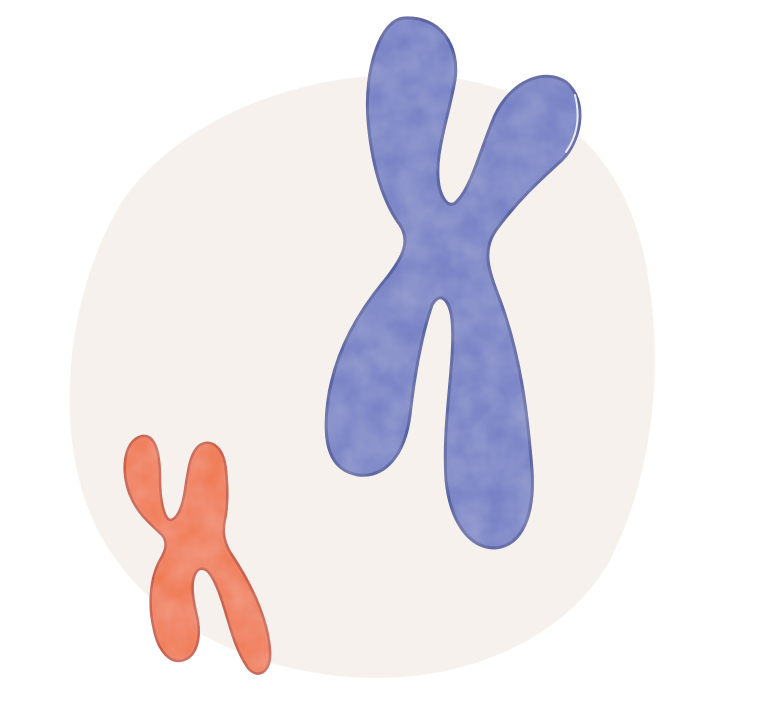 This screenshot has width=768, height=716. I want to click on large-chromosome-highlight, so click(572, 123).